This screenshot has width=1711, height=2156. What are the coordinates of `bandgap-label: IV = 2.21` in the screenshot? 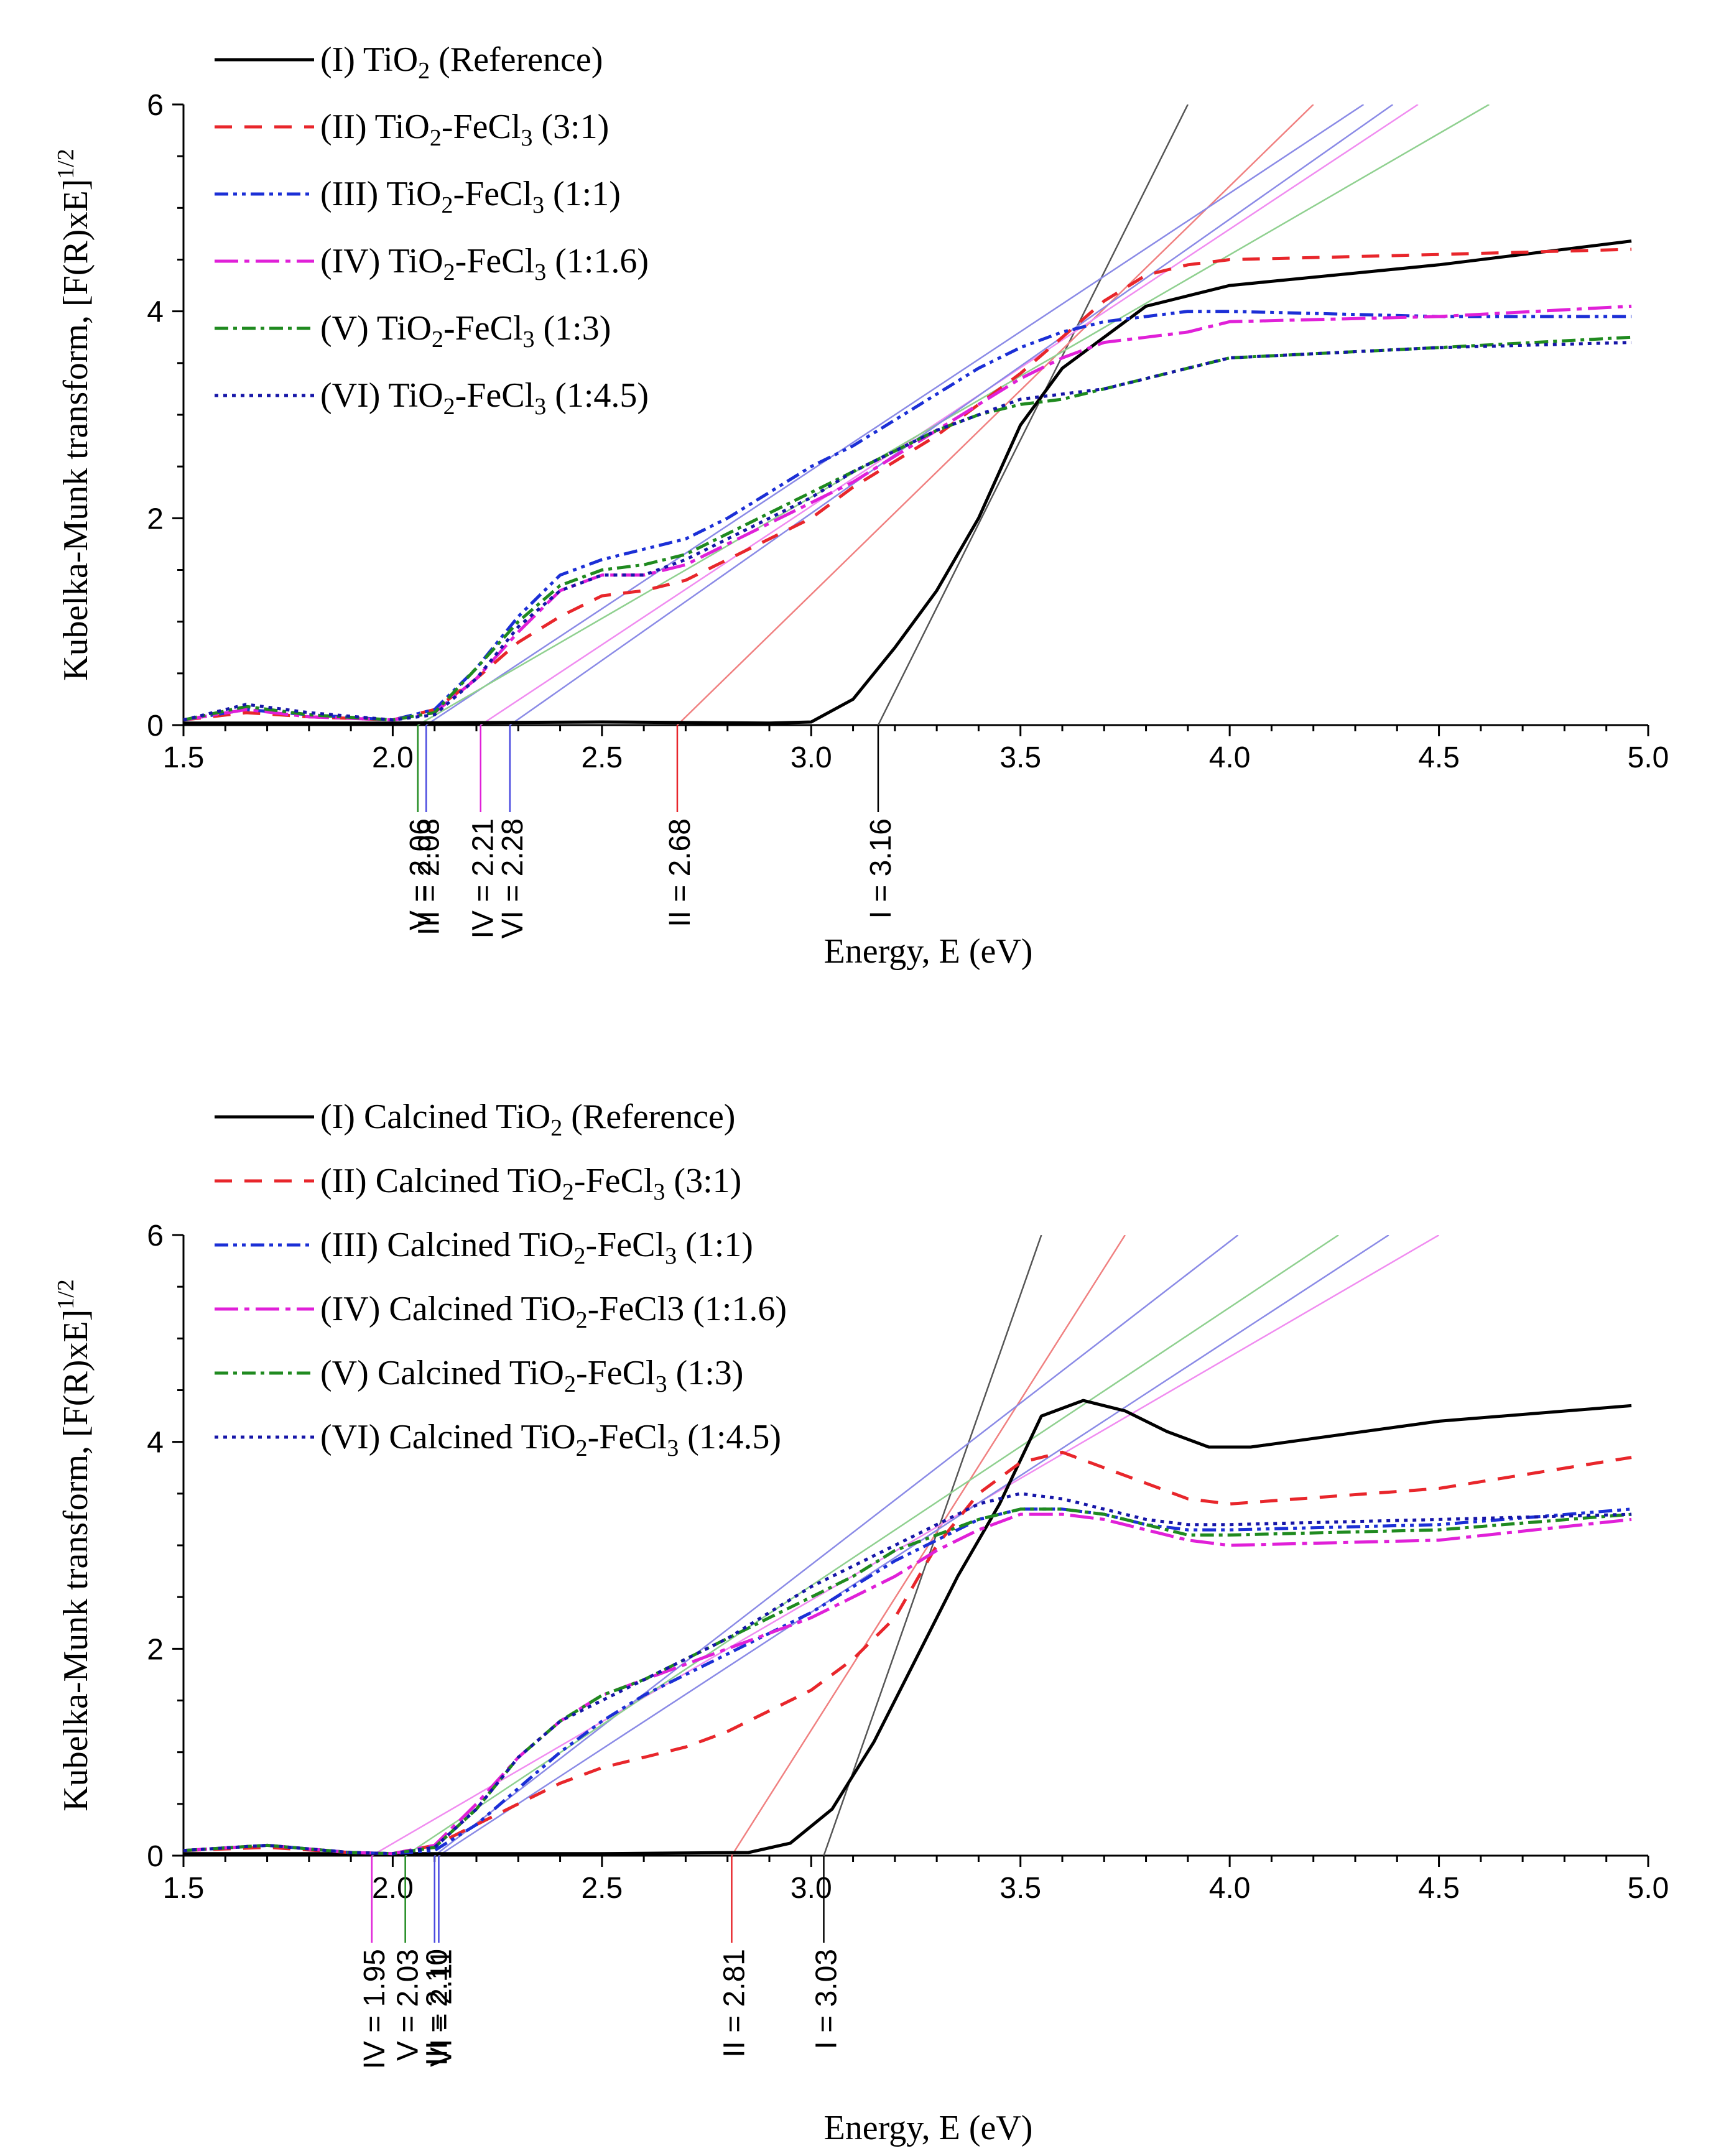 It's located at (483, 878).